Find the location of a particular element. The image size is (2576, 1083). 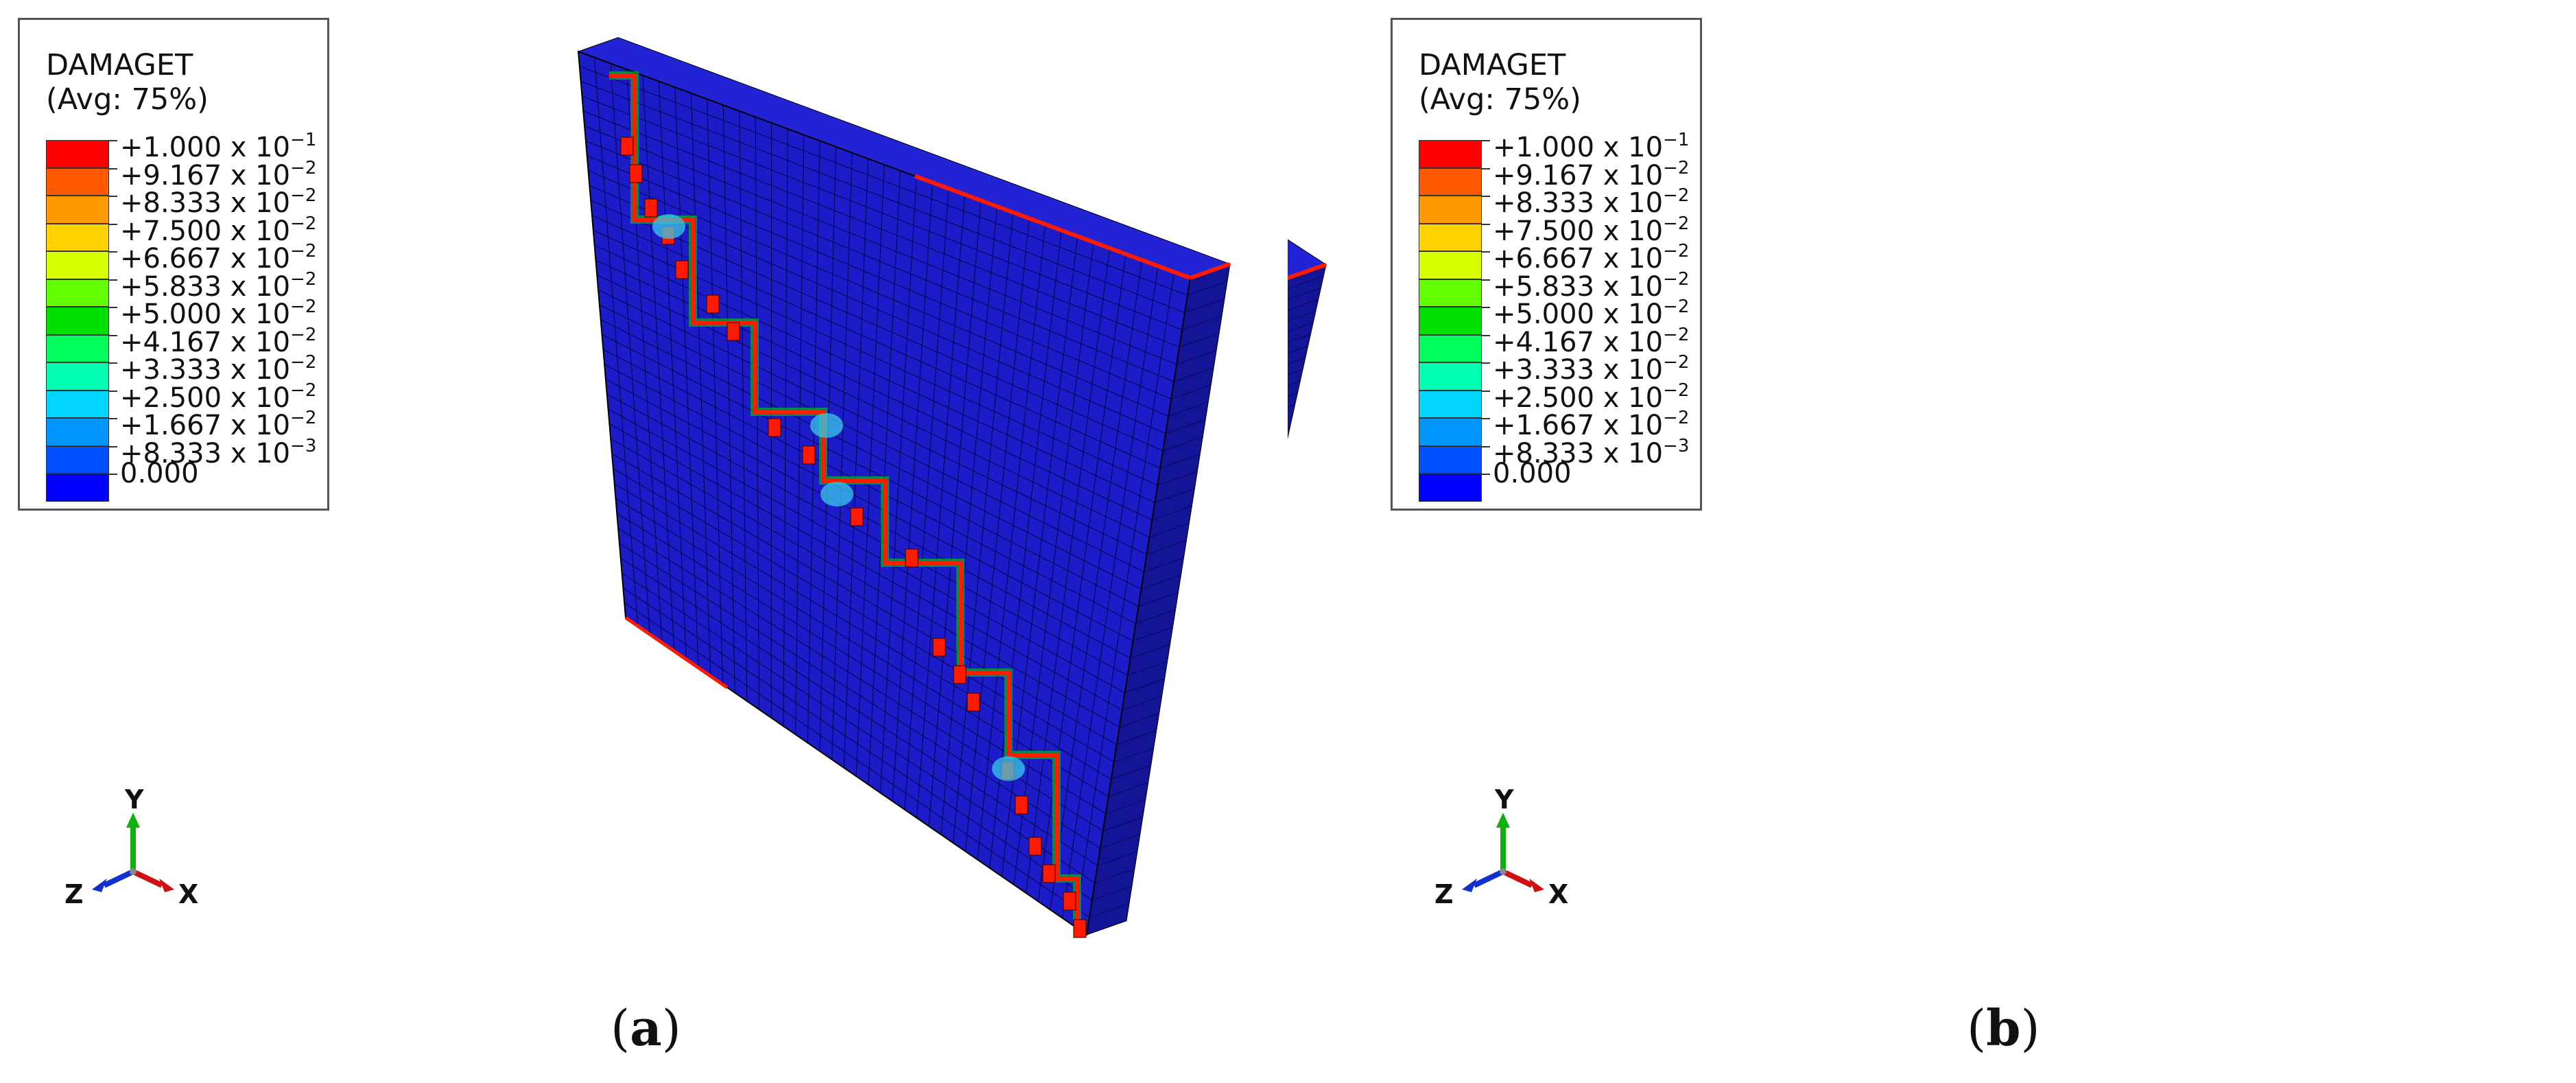

legend-value-label: +6.667 x 10−2 is located at coordinates (218, 258).